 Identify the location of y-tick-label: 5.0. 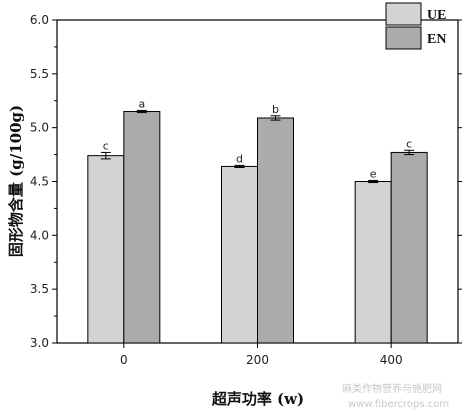
(39, 128).